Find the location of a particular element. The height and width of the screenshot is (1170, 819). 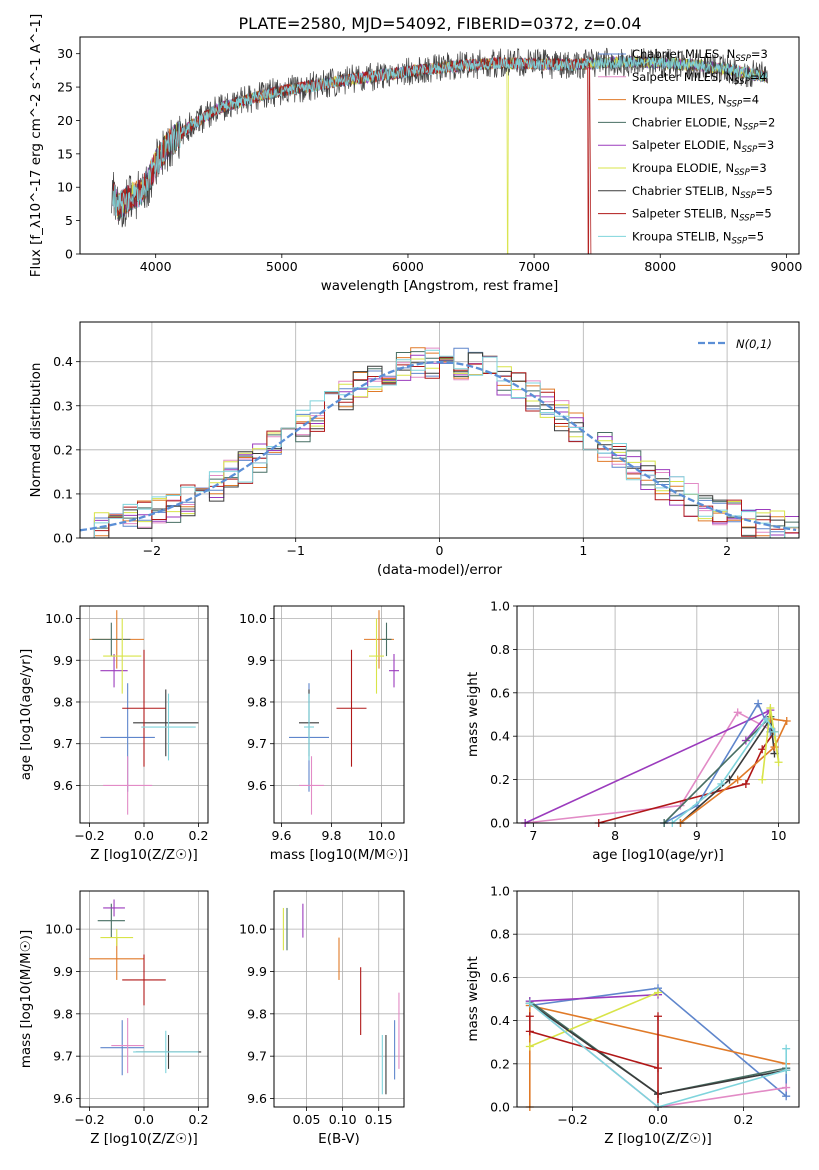

normal-curve is located at coordinates (438, 446).